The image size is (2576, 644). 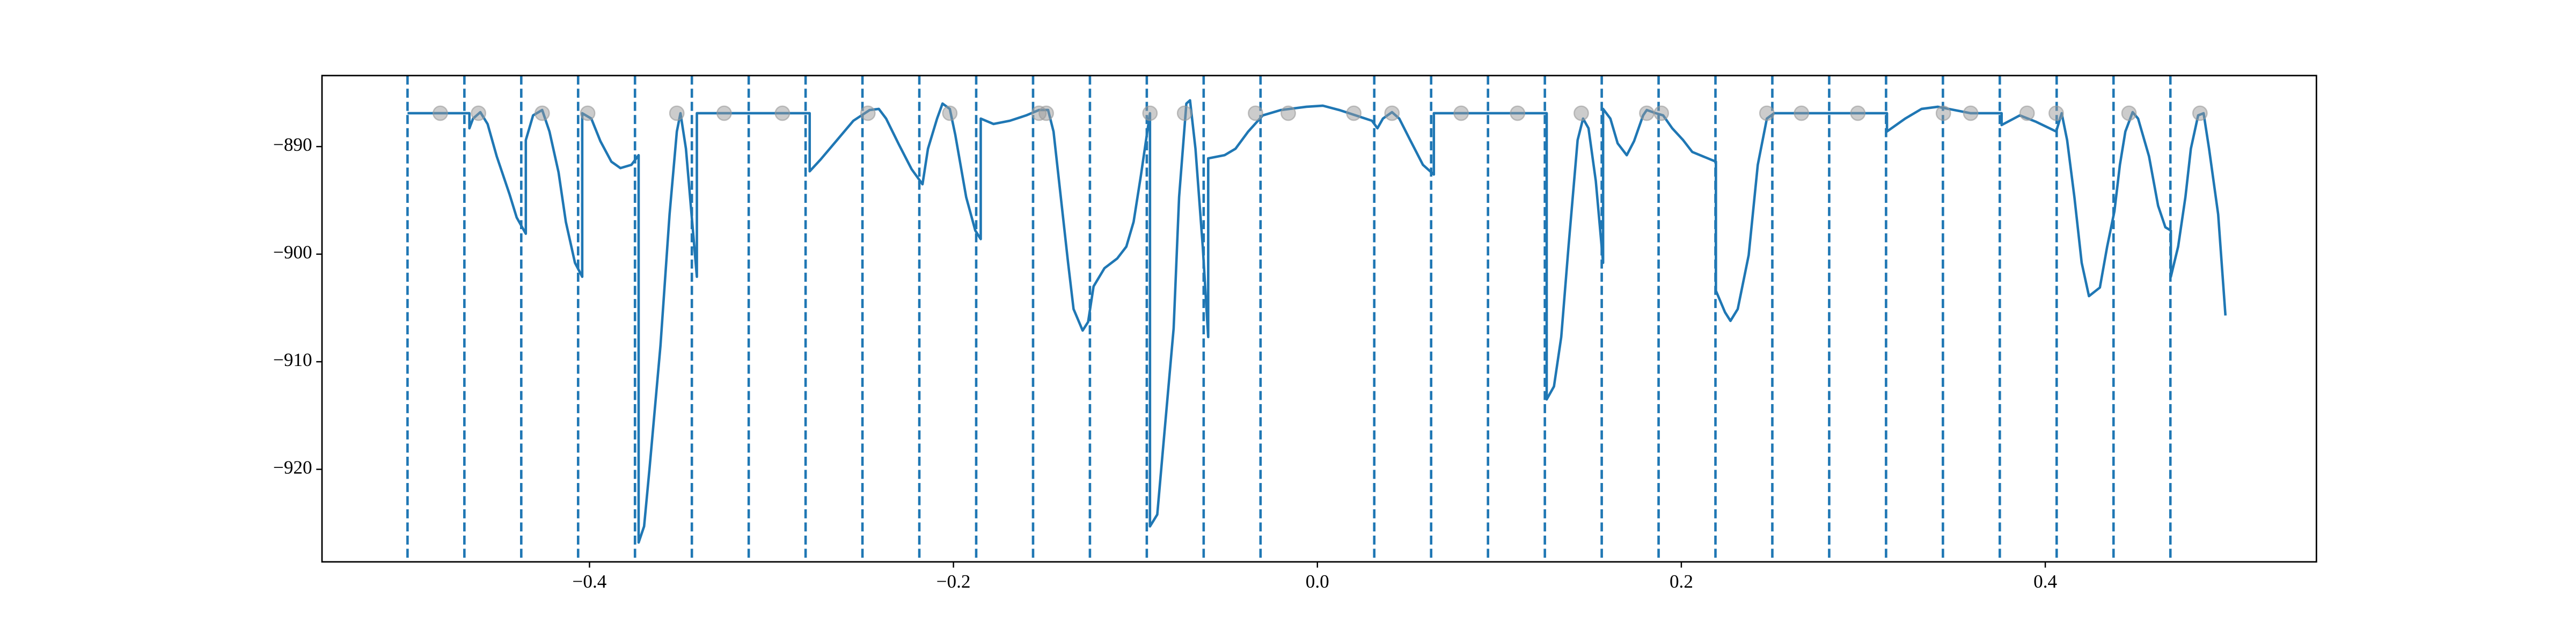 What do you see at coordinates (1681, 581) in the screenshot?
I see `x-tick-label: 0.2` at bounding box center [1681, 581].